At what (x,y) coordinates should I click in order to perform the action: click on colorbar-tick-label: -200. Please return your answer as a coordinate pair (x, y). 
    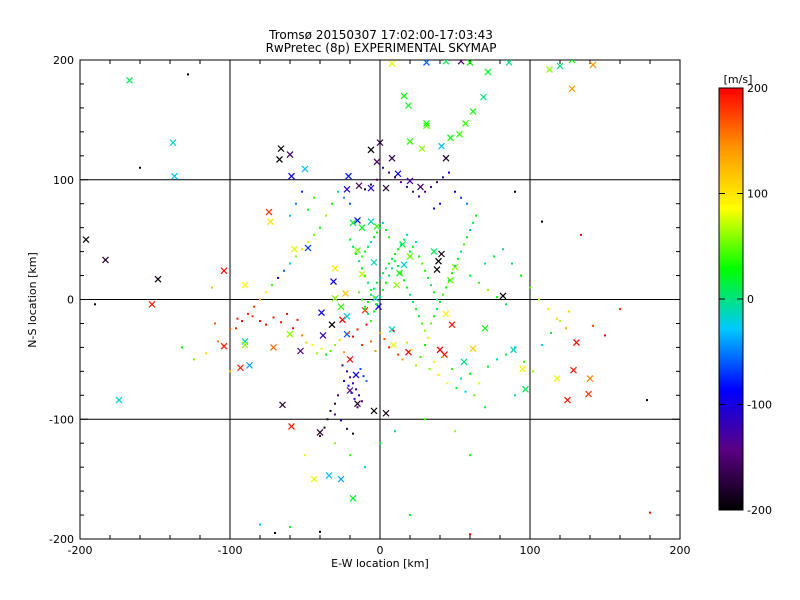
    Looking at the image, I should click on (759, 510).